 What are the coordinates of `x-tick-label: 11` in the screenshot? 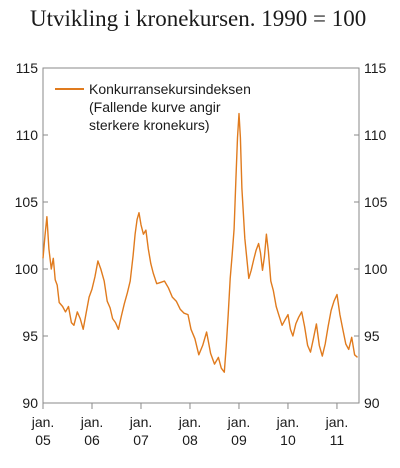 It's located at (337, 440).